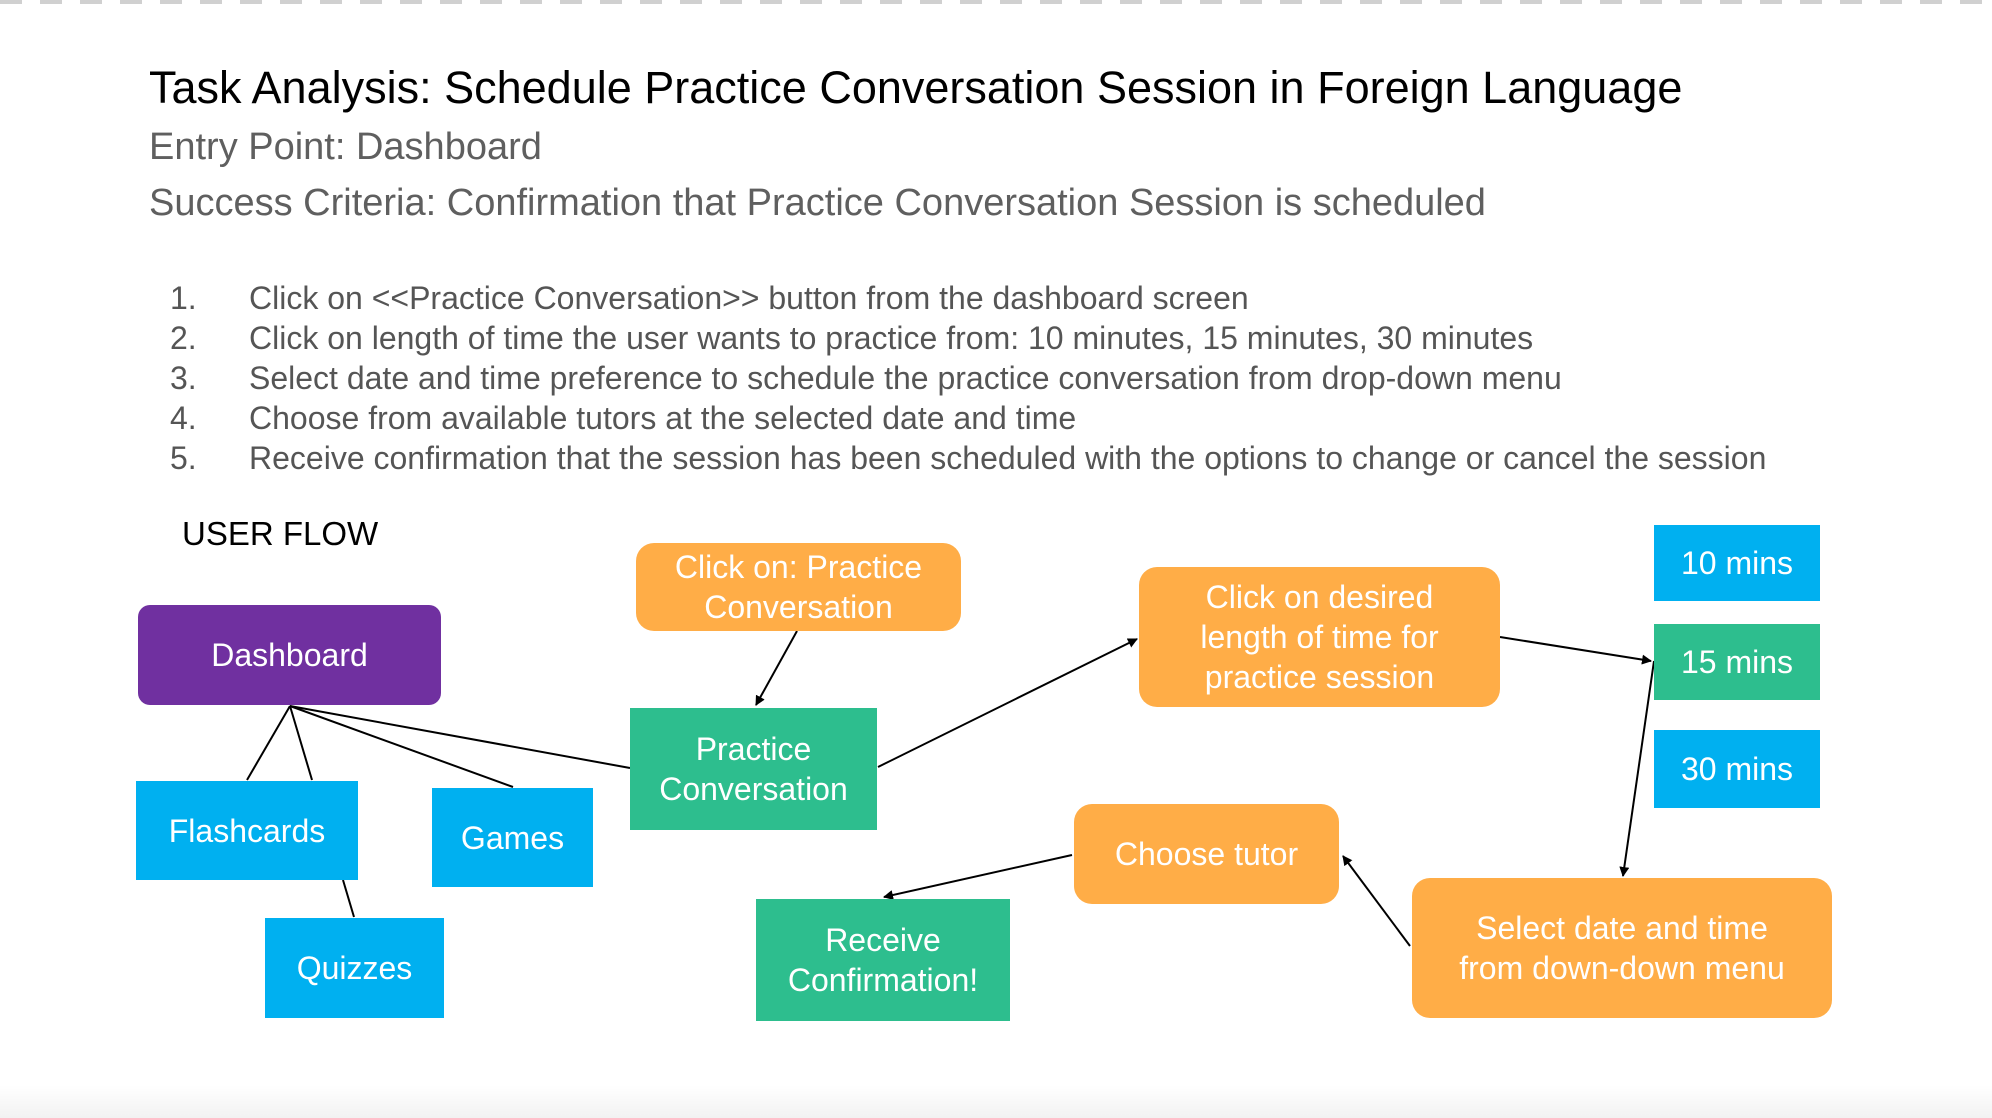  I want to click on edge-practice-desired, so click(1007, 703).